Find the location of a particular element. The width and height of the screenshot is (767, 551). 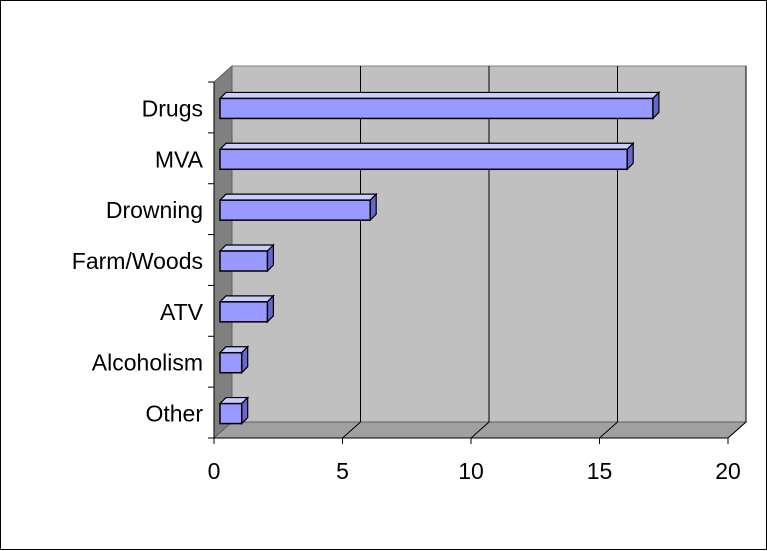

x-tick-label: 5 is located at coordinates (342, 471).